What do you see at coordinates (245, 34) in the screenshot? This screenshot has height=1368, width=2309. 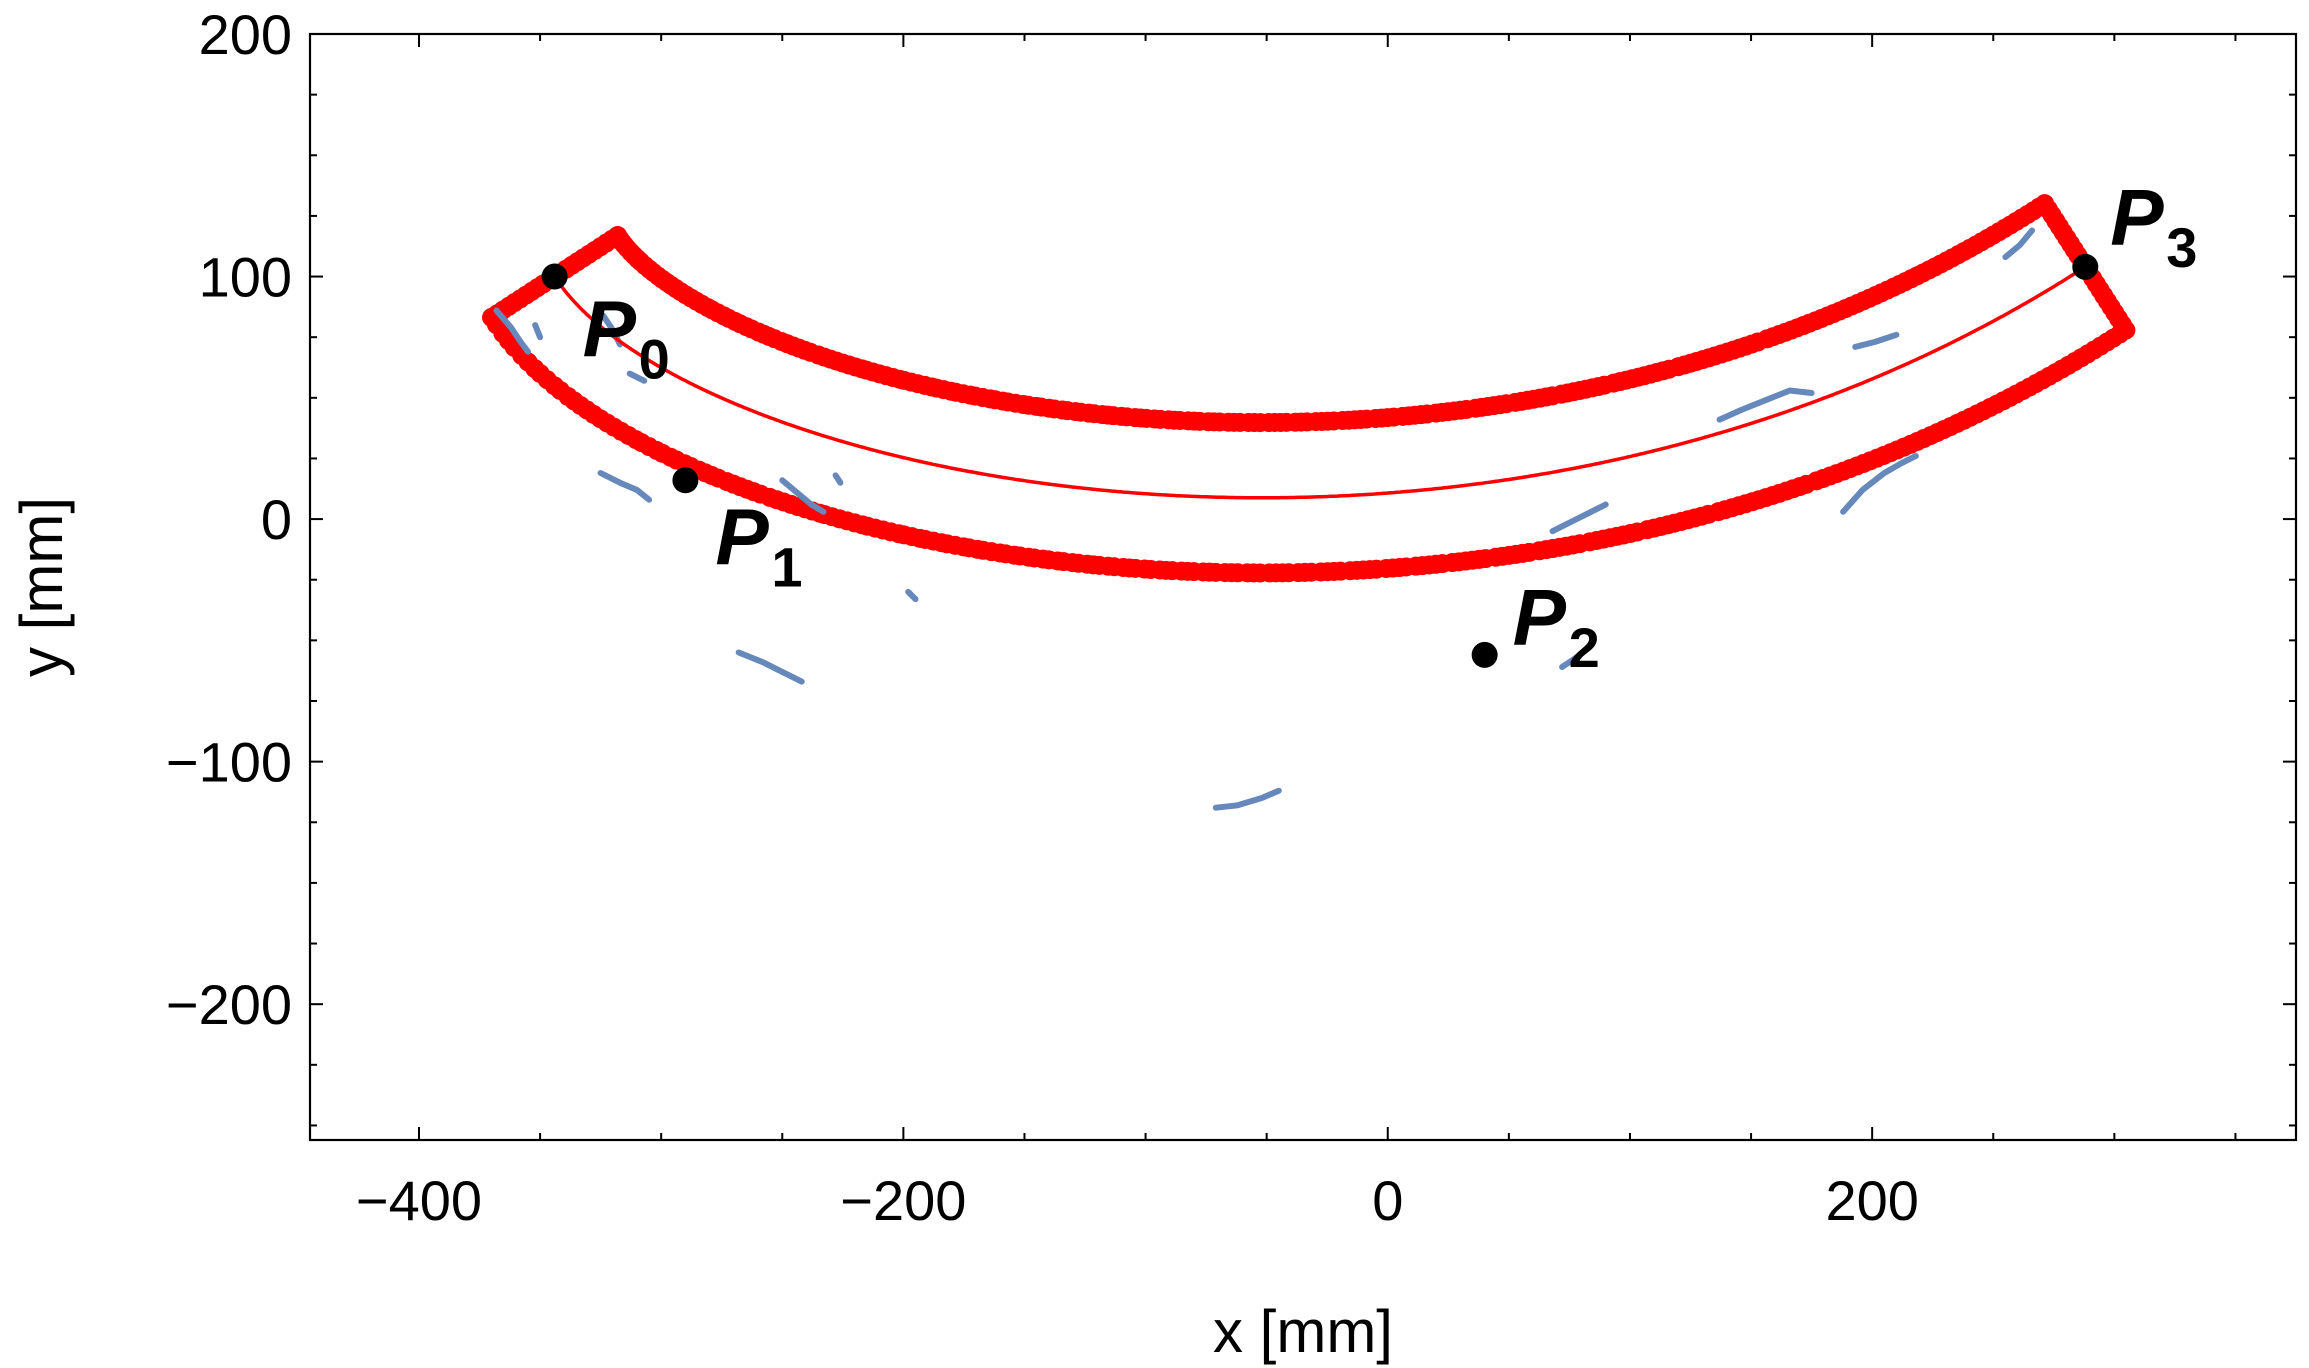 I see `y-tick-label: 200` at bounding box center [245, 34].